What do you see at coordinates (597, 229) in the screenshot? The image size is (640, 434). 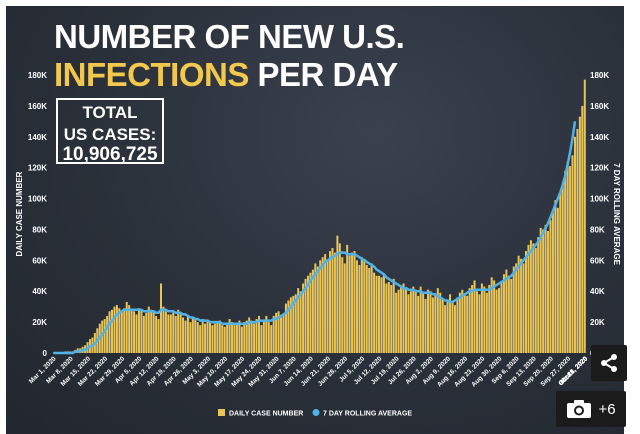 I see `y-tick-right: 80K` at bounding box center [597, 229].